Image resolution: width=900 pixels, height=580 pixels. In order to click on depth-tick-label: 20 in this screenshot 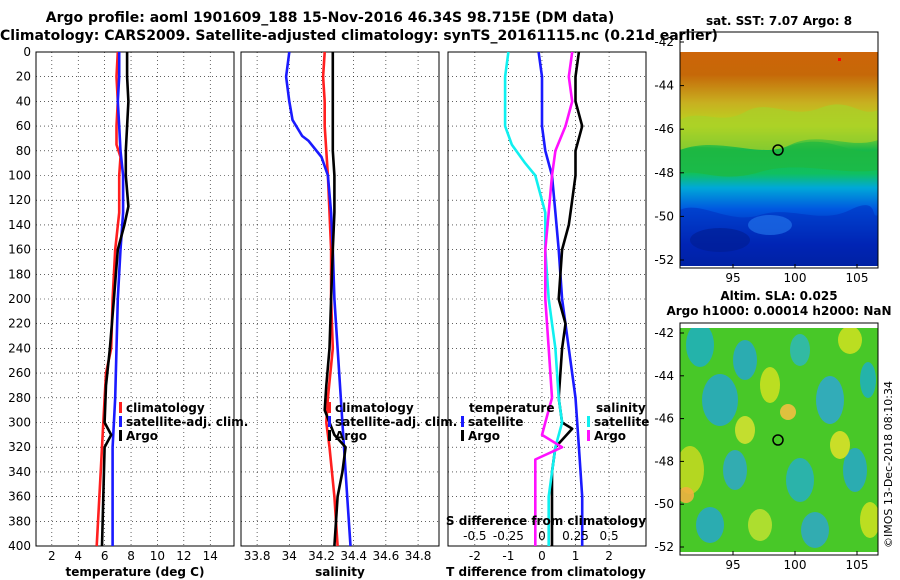, I will do `click(23, 77)`.